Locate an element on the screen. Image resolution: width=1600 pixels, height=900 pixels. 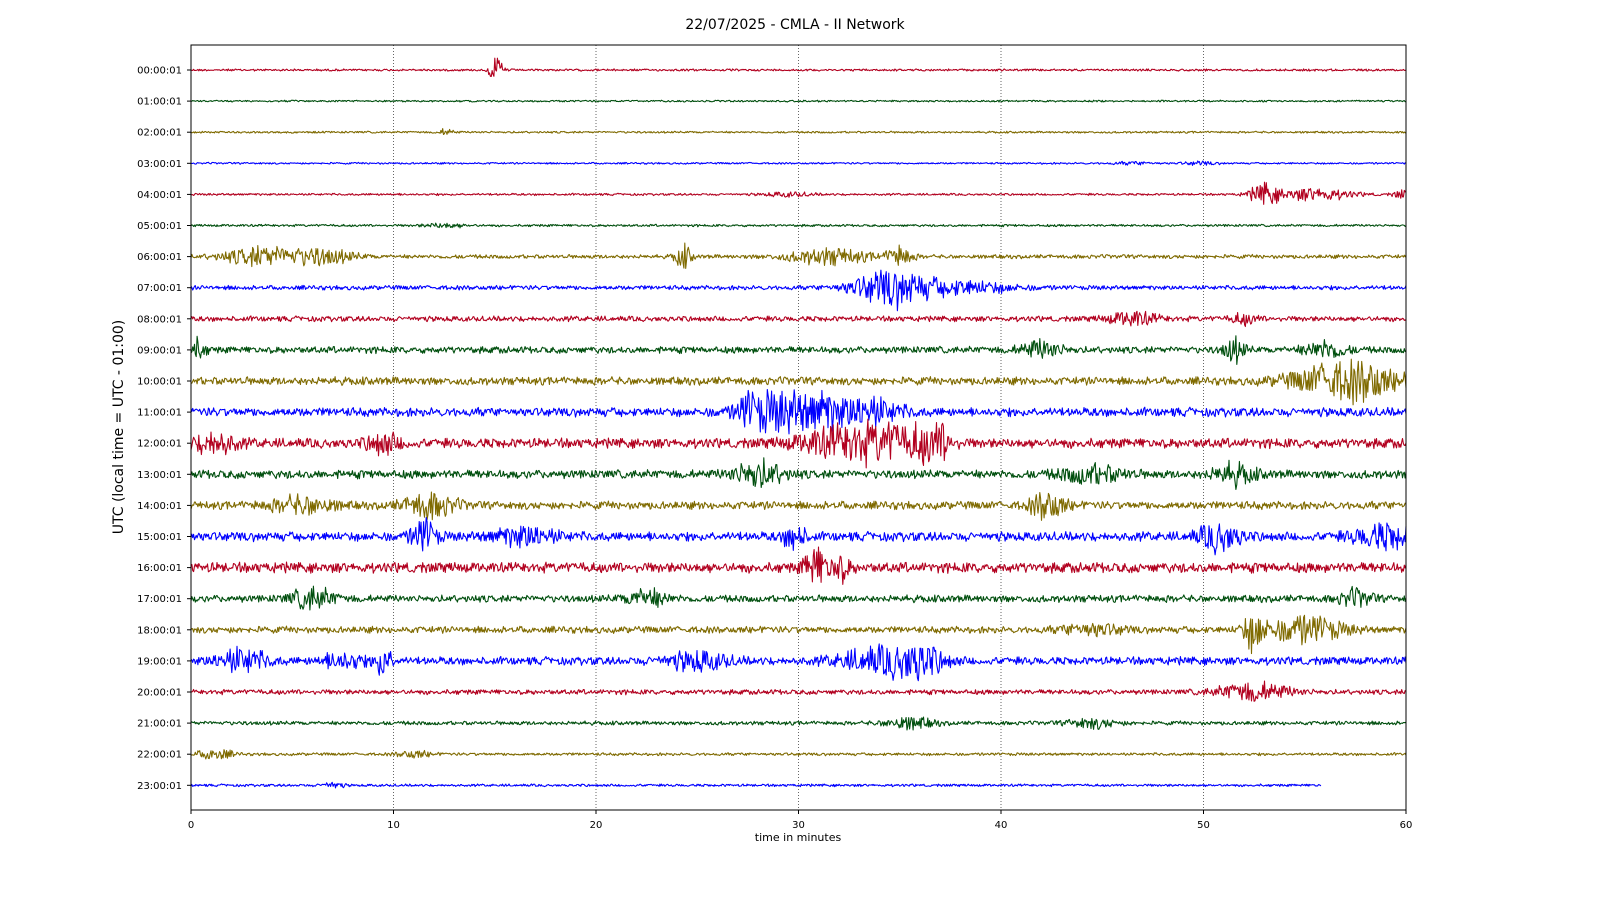
y-tick-label: 01:00:01 is located at coordinates (159, 102).